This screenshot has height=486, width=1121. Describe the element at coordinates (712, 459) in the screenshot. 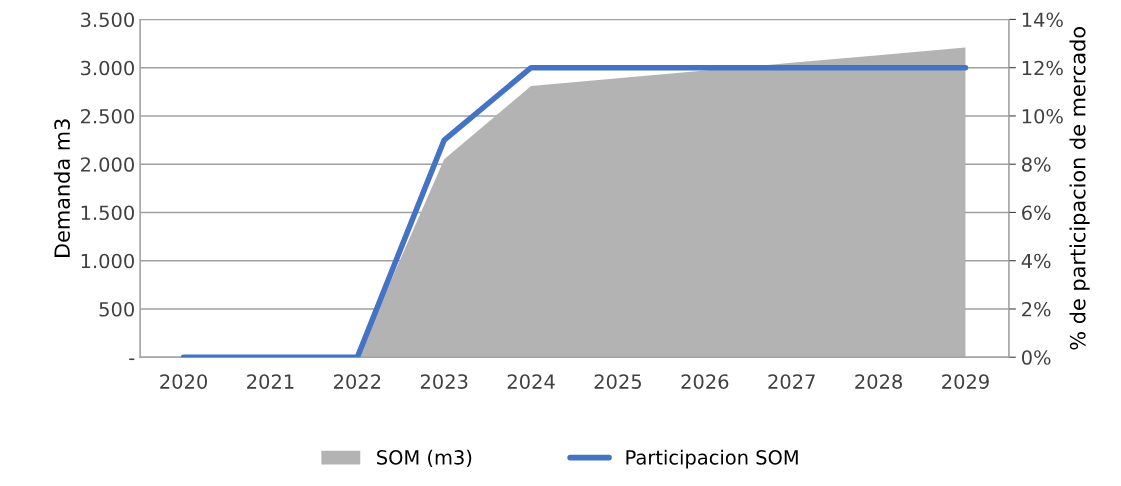

I see `legend-label: Participacion SOM` at that location.